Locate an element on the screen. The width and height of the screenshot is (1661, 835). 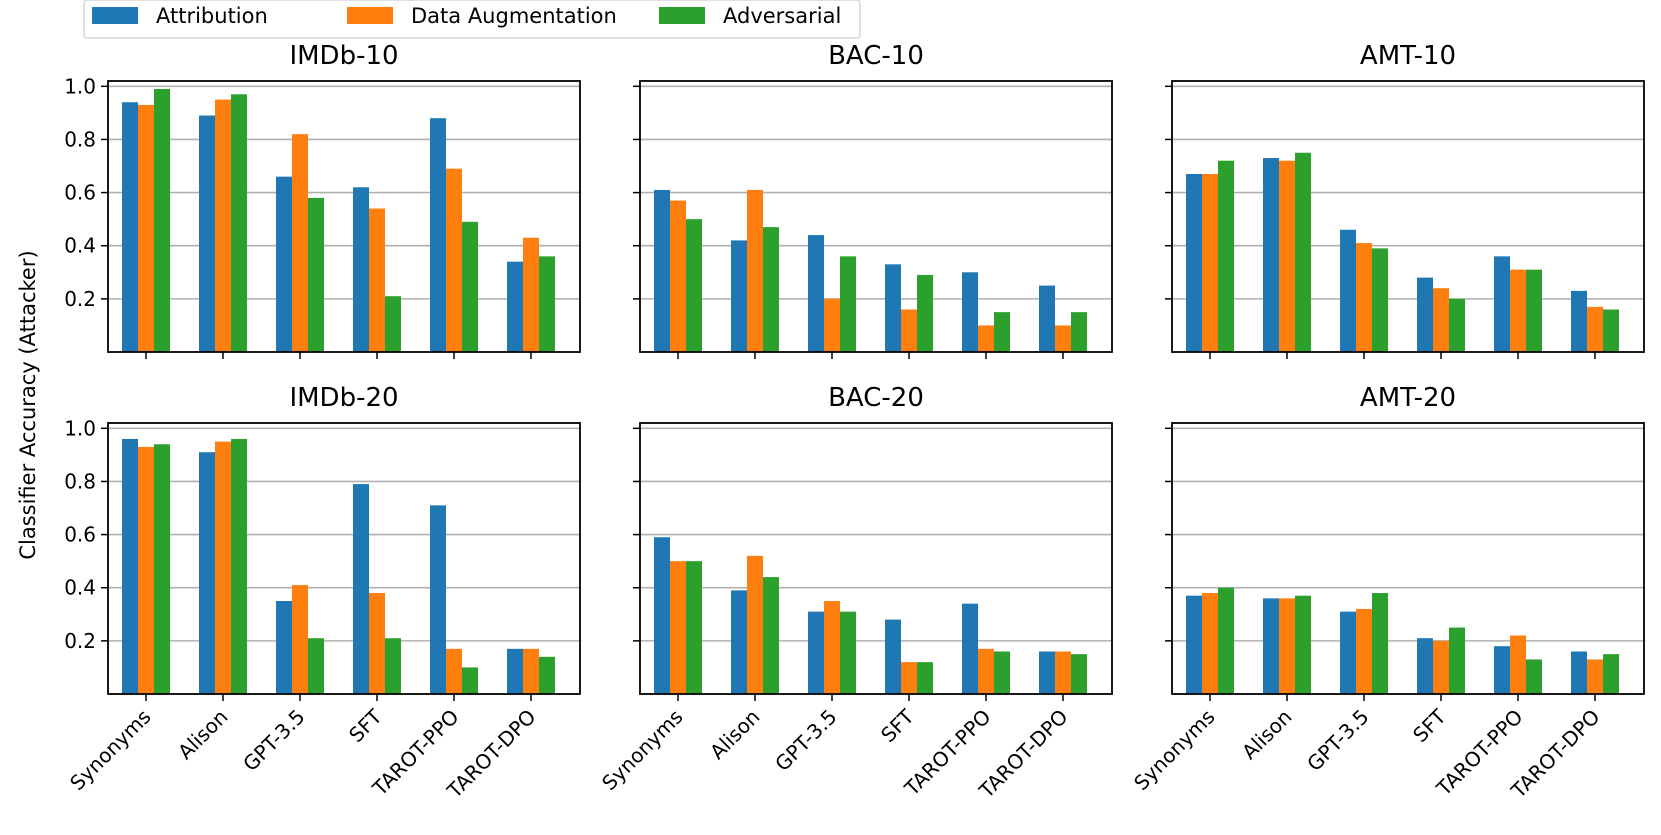
x-tick-label: SFT is located at coordinates (1429, 725).